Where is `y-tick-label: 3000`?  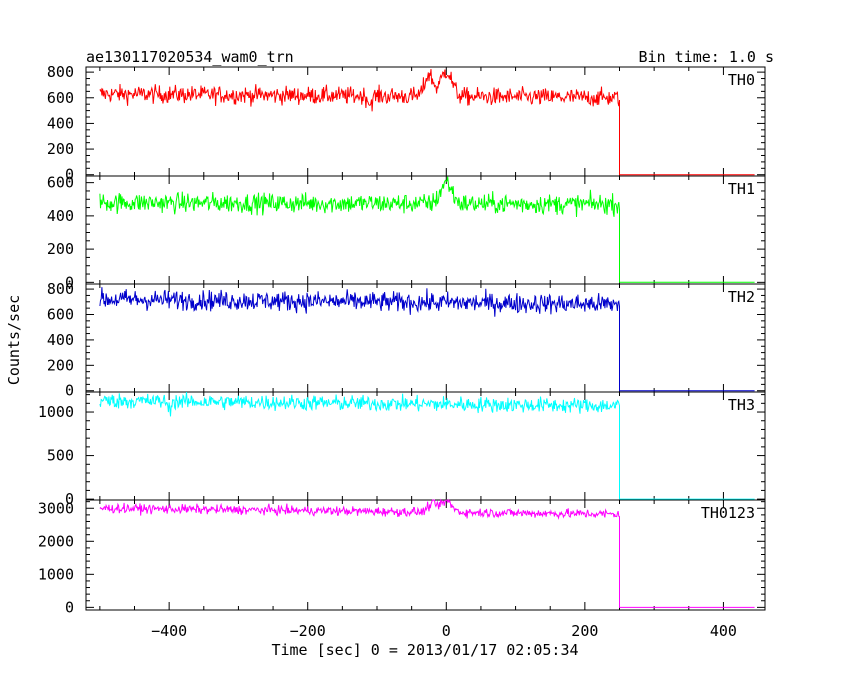
y-tick-label: 3000 is located at coordinates (56, 508).